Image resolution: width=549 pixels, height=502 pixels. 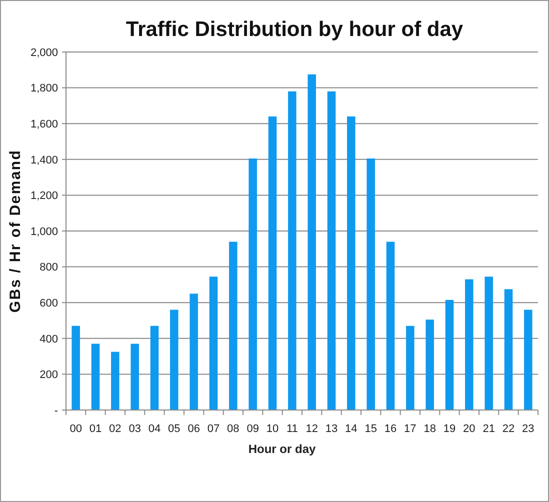 What do you see at coordinates (76, 429) in the screenshot?
I see `x-tick-label: 00` at bounding box center [76, 429].